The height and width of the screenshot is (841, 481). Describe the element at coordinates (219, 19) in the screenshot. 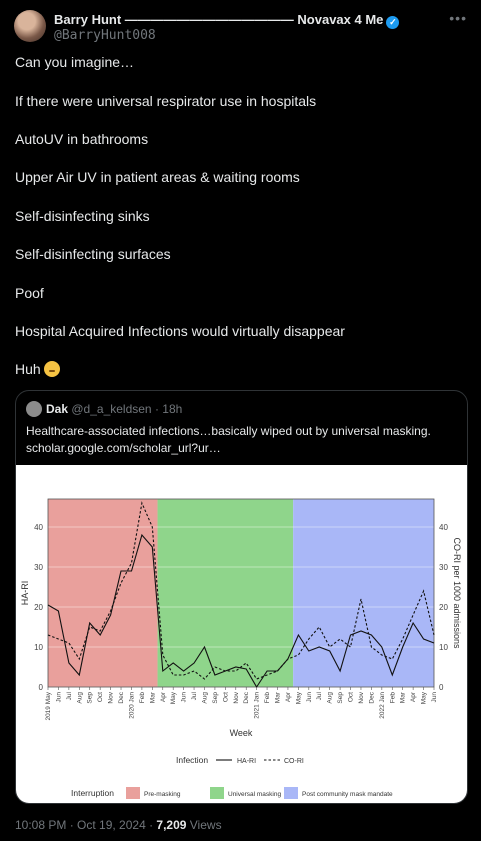

I see `author-name-text: Barry Hunt ————————————— Novavax 4 Me` at that location.